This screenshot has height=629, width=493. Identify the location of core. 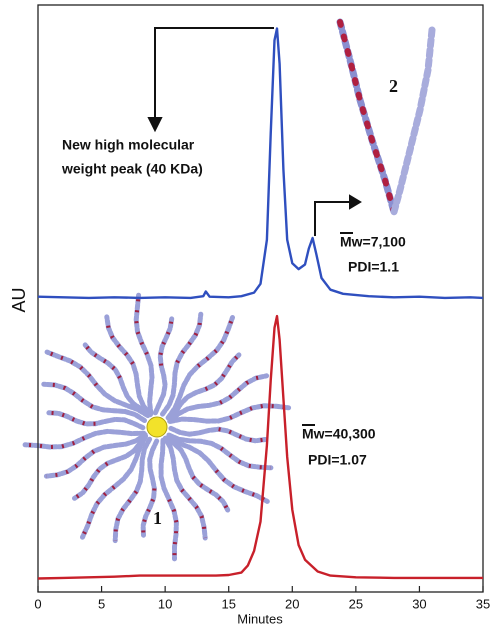
(157, 427).